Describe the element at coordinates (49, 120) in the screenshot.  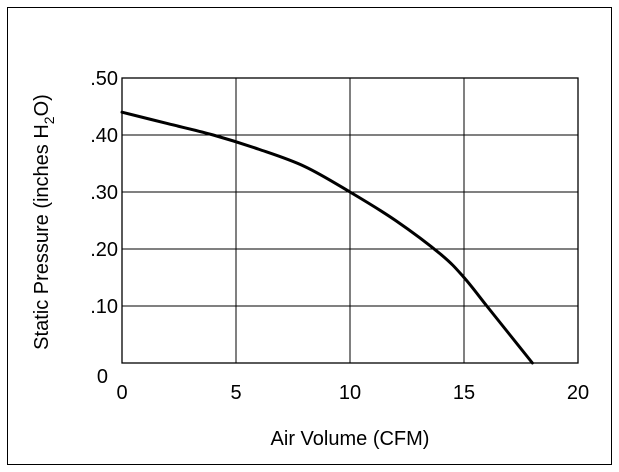
I see `y-axis-title-subscript: 2` at that location.